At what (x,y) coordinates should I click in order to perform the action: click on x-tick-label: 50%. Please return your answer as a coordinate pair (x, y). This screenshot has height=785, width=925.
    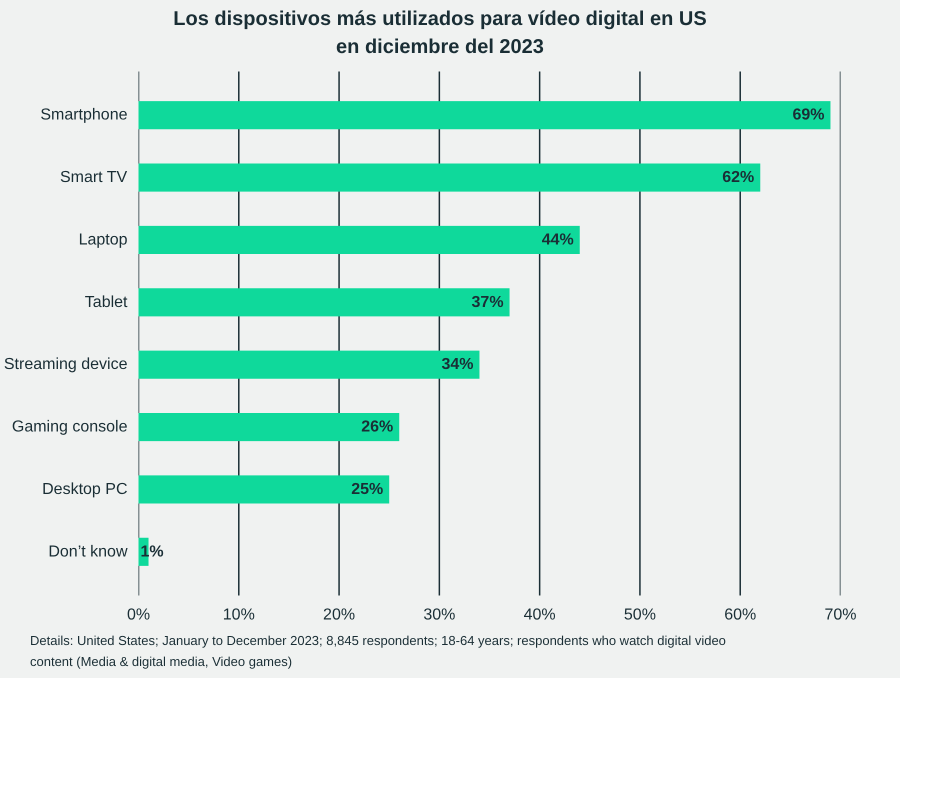
    Looking at the image, I should click on (640, 615).